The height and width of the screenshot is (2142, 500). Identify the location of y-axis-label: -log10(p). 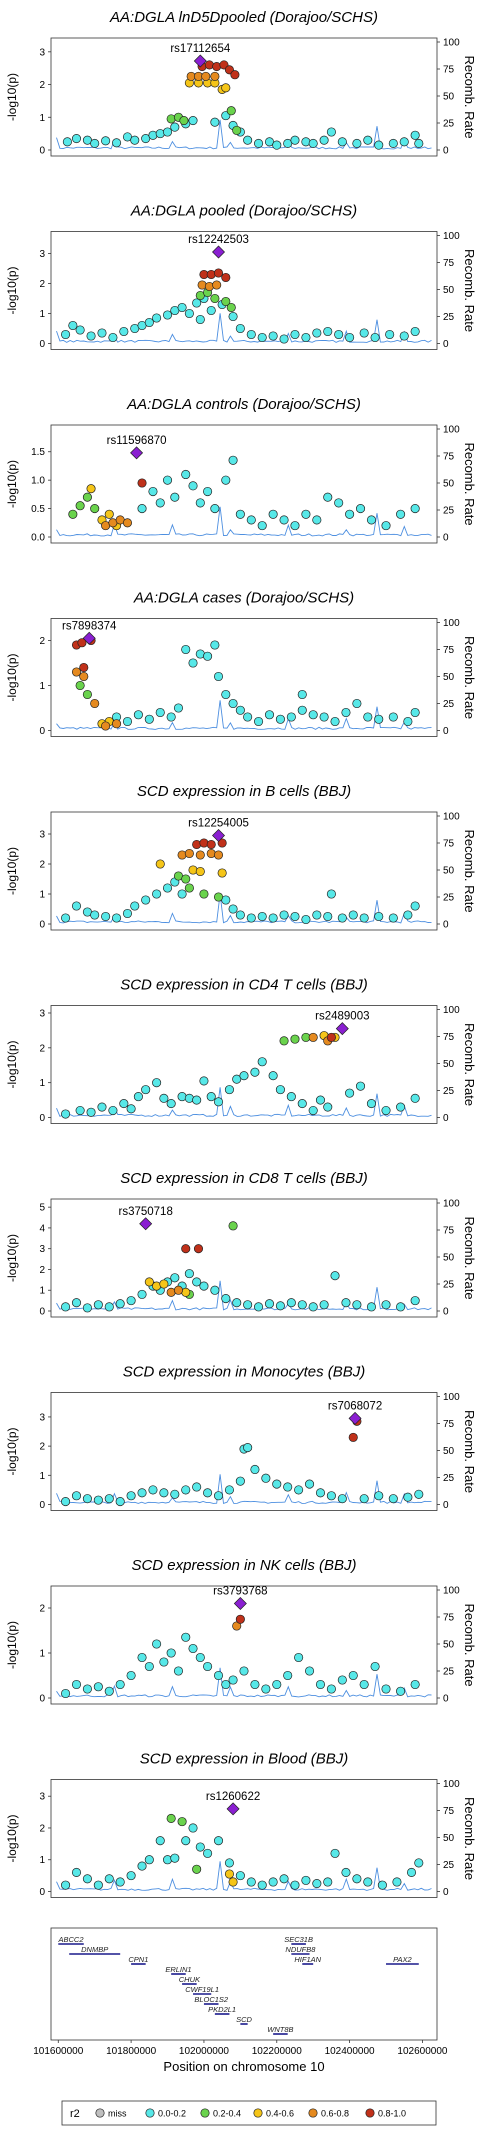
(12, 1838).